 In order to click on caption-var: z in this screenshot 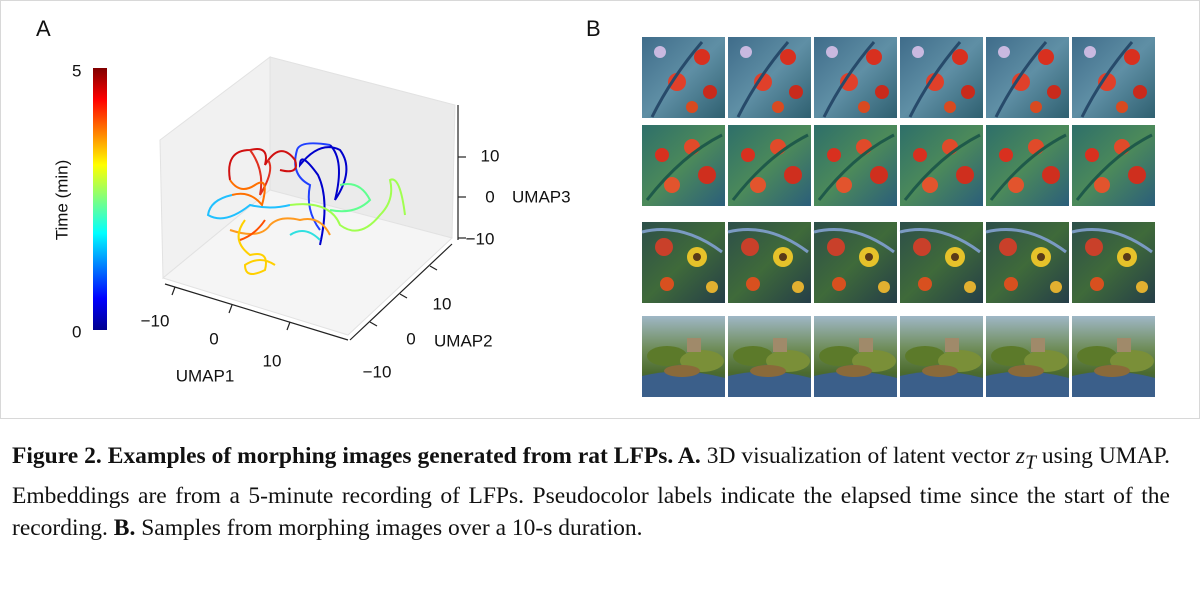, I will do `click(1020, 456)`.